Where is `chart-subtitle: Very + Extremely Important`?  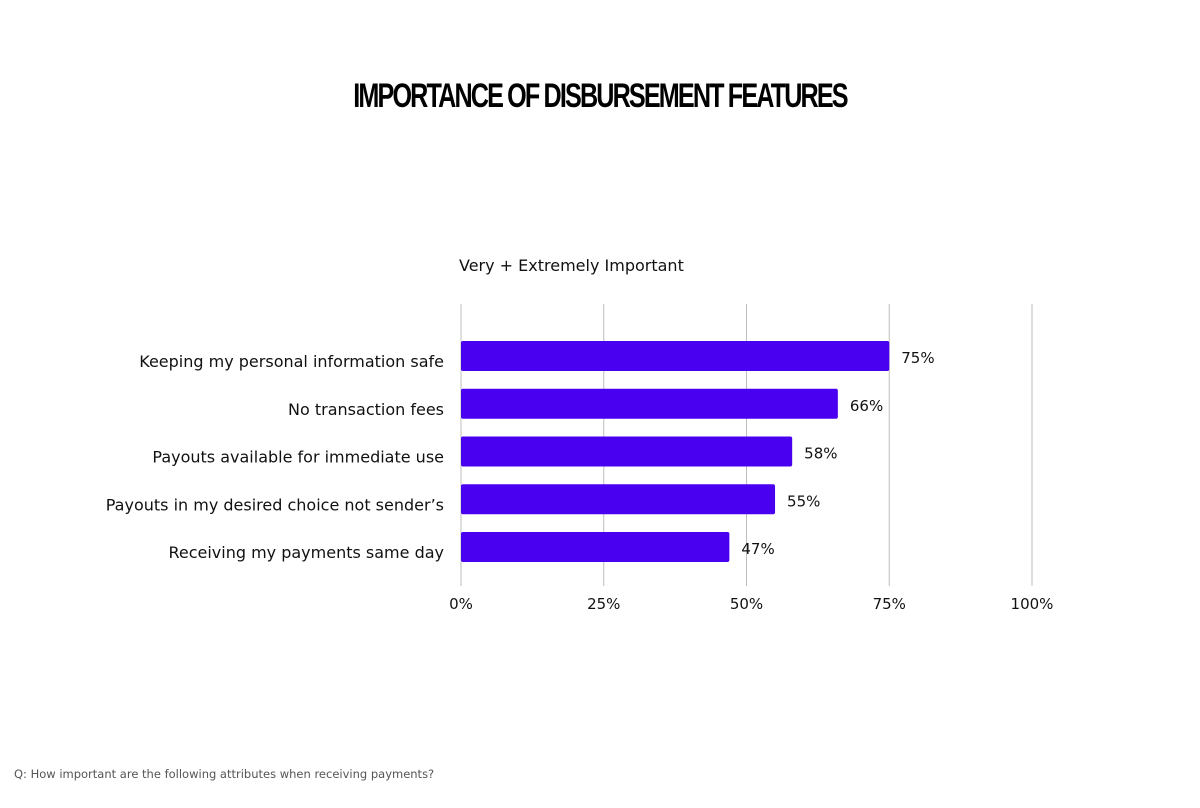 chart-subtitle: Very + Extremely Important is located at coordinates (571, 265).